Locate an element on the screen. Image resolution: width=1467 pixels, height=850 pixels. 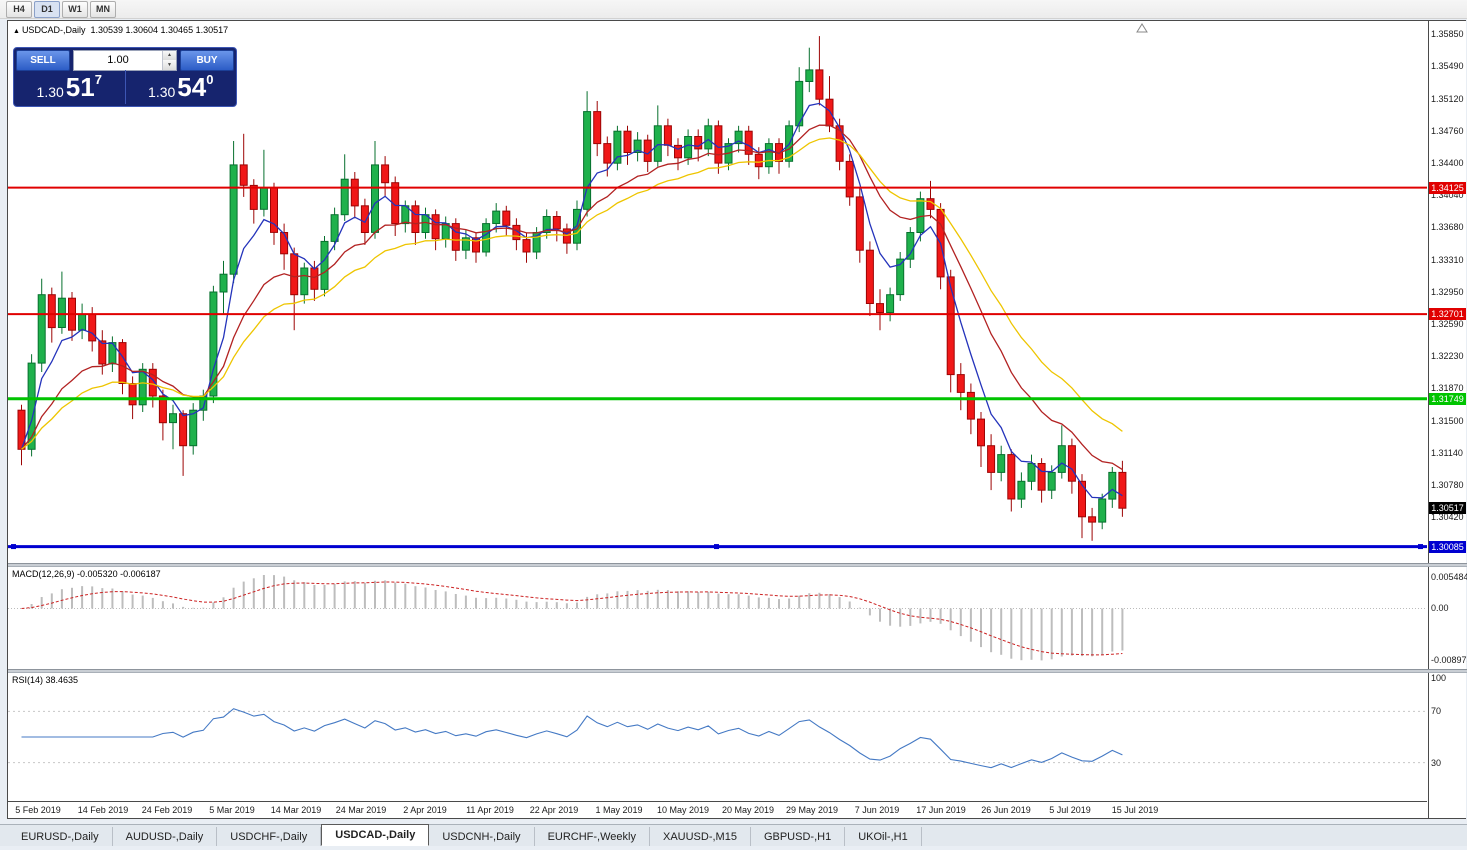
price-axis-label: 1.32230 is located at coordinates (1447, 356).